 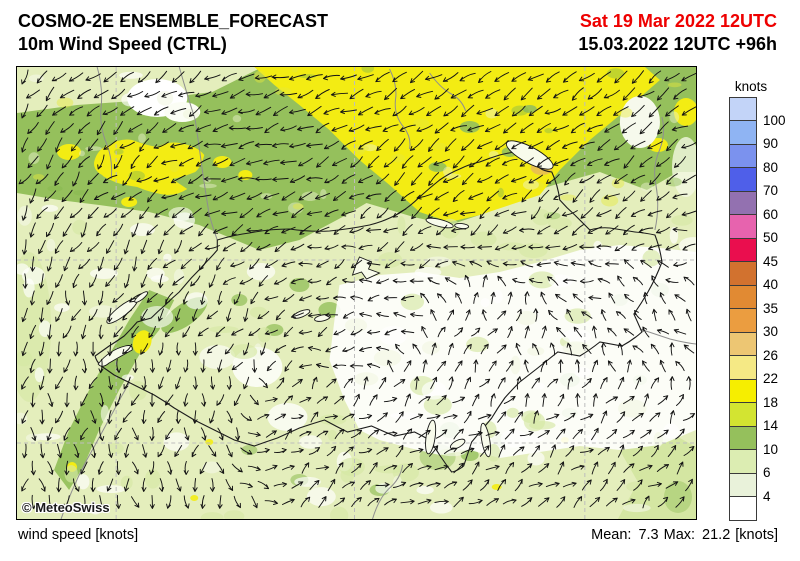 I want to click on run-date: 15.03.2022 12UTC +96h, so click(x=677, y=44).